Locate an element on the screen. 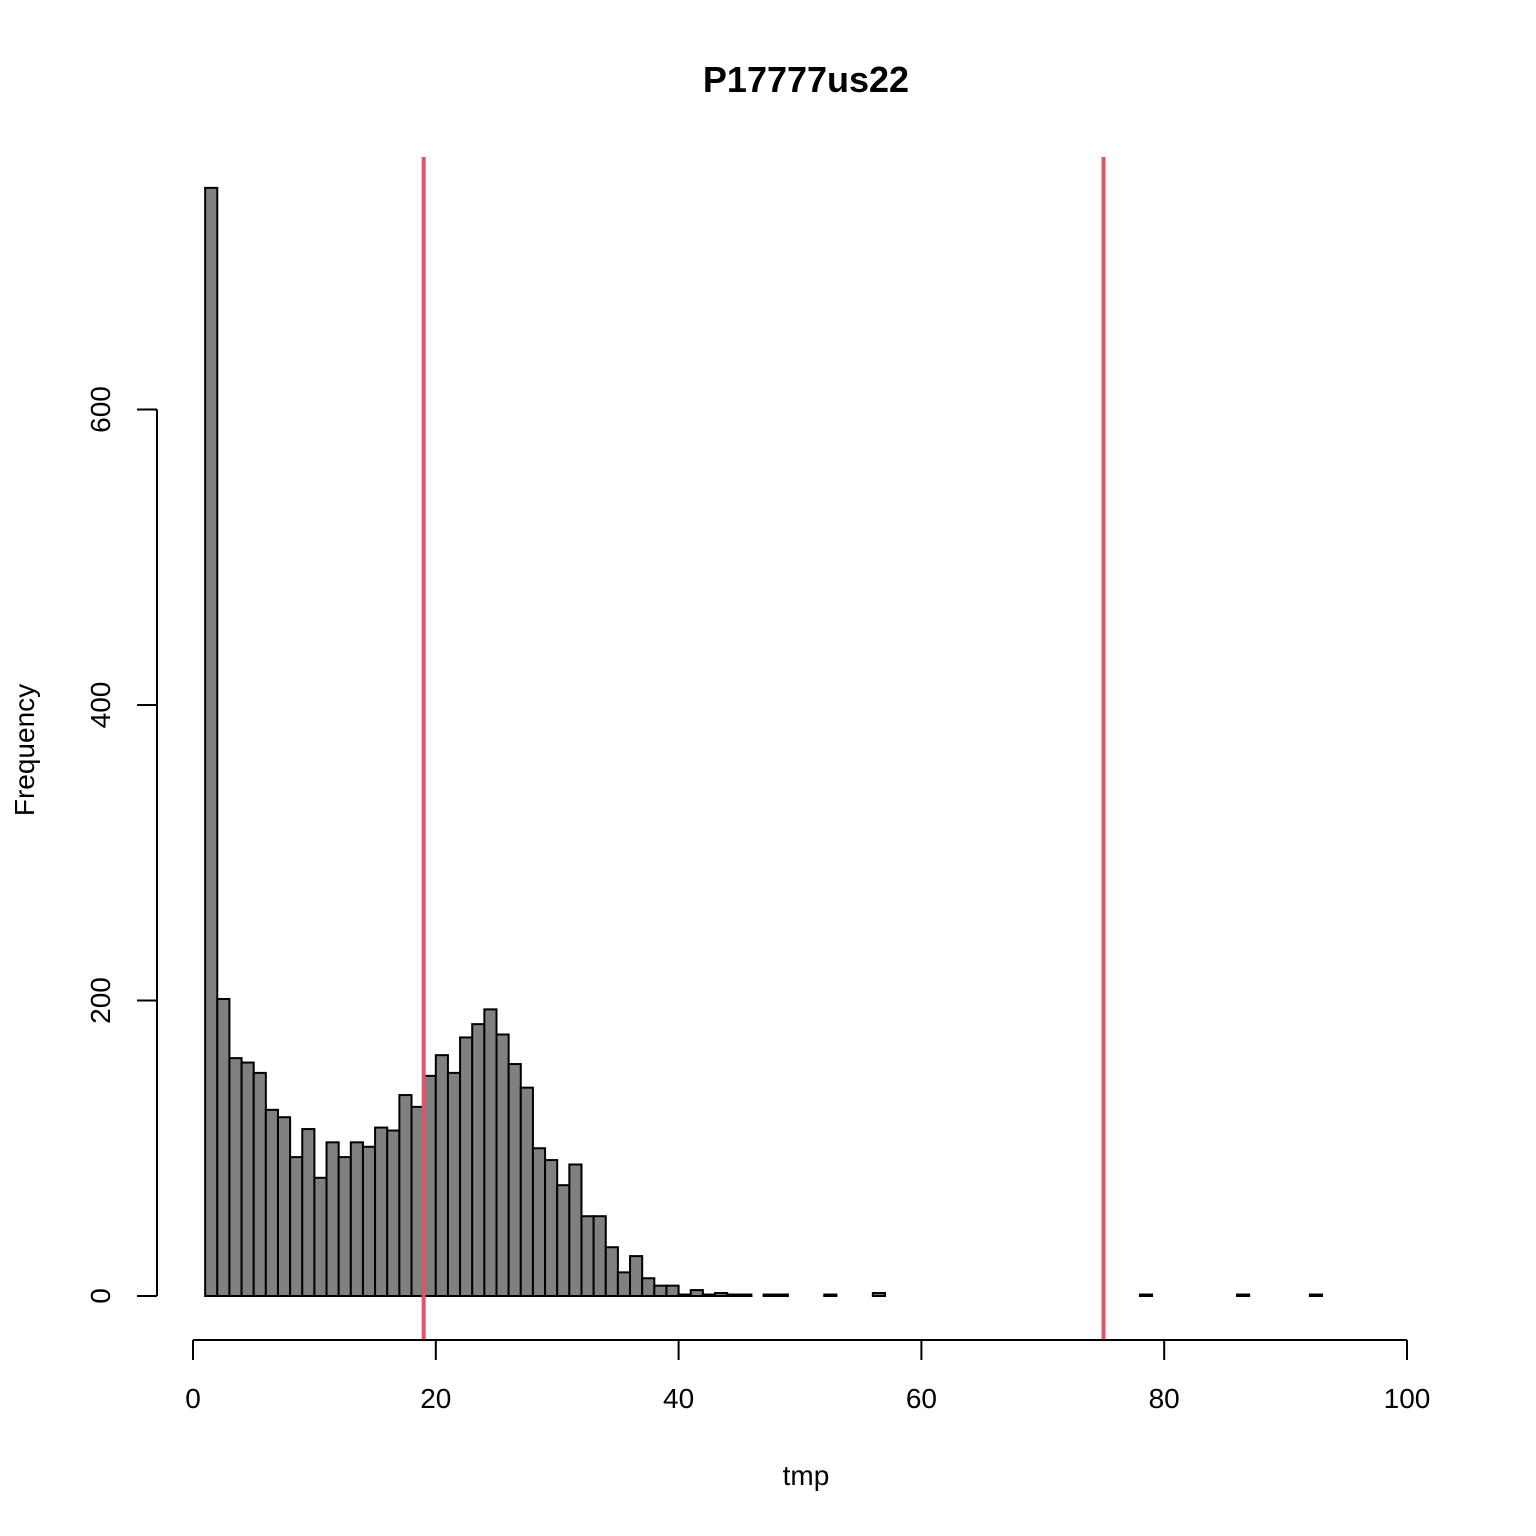 This screenshot has height=1536, width=1536. chart-title: P17777us22 is located at coordinates (806, 79).